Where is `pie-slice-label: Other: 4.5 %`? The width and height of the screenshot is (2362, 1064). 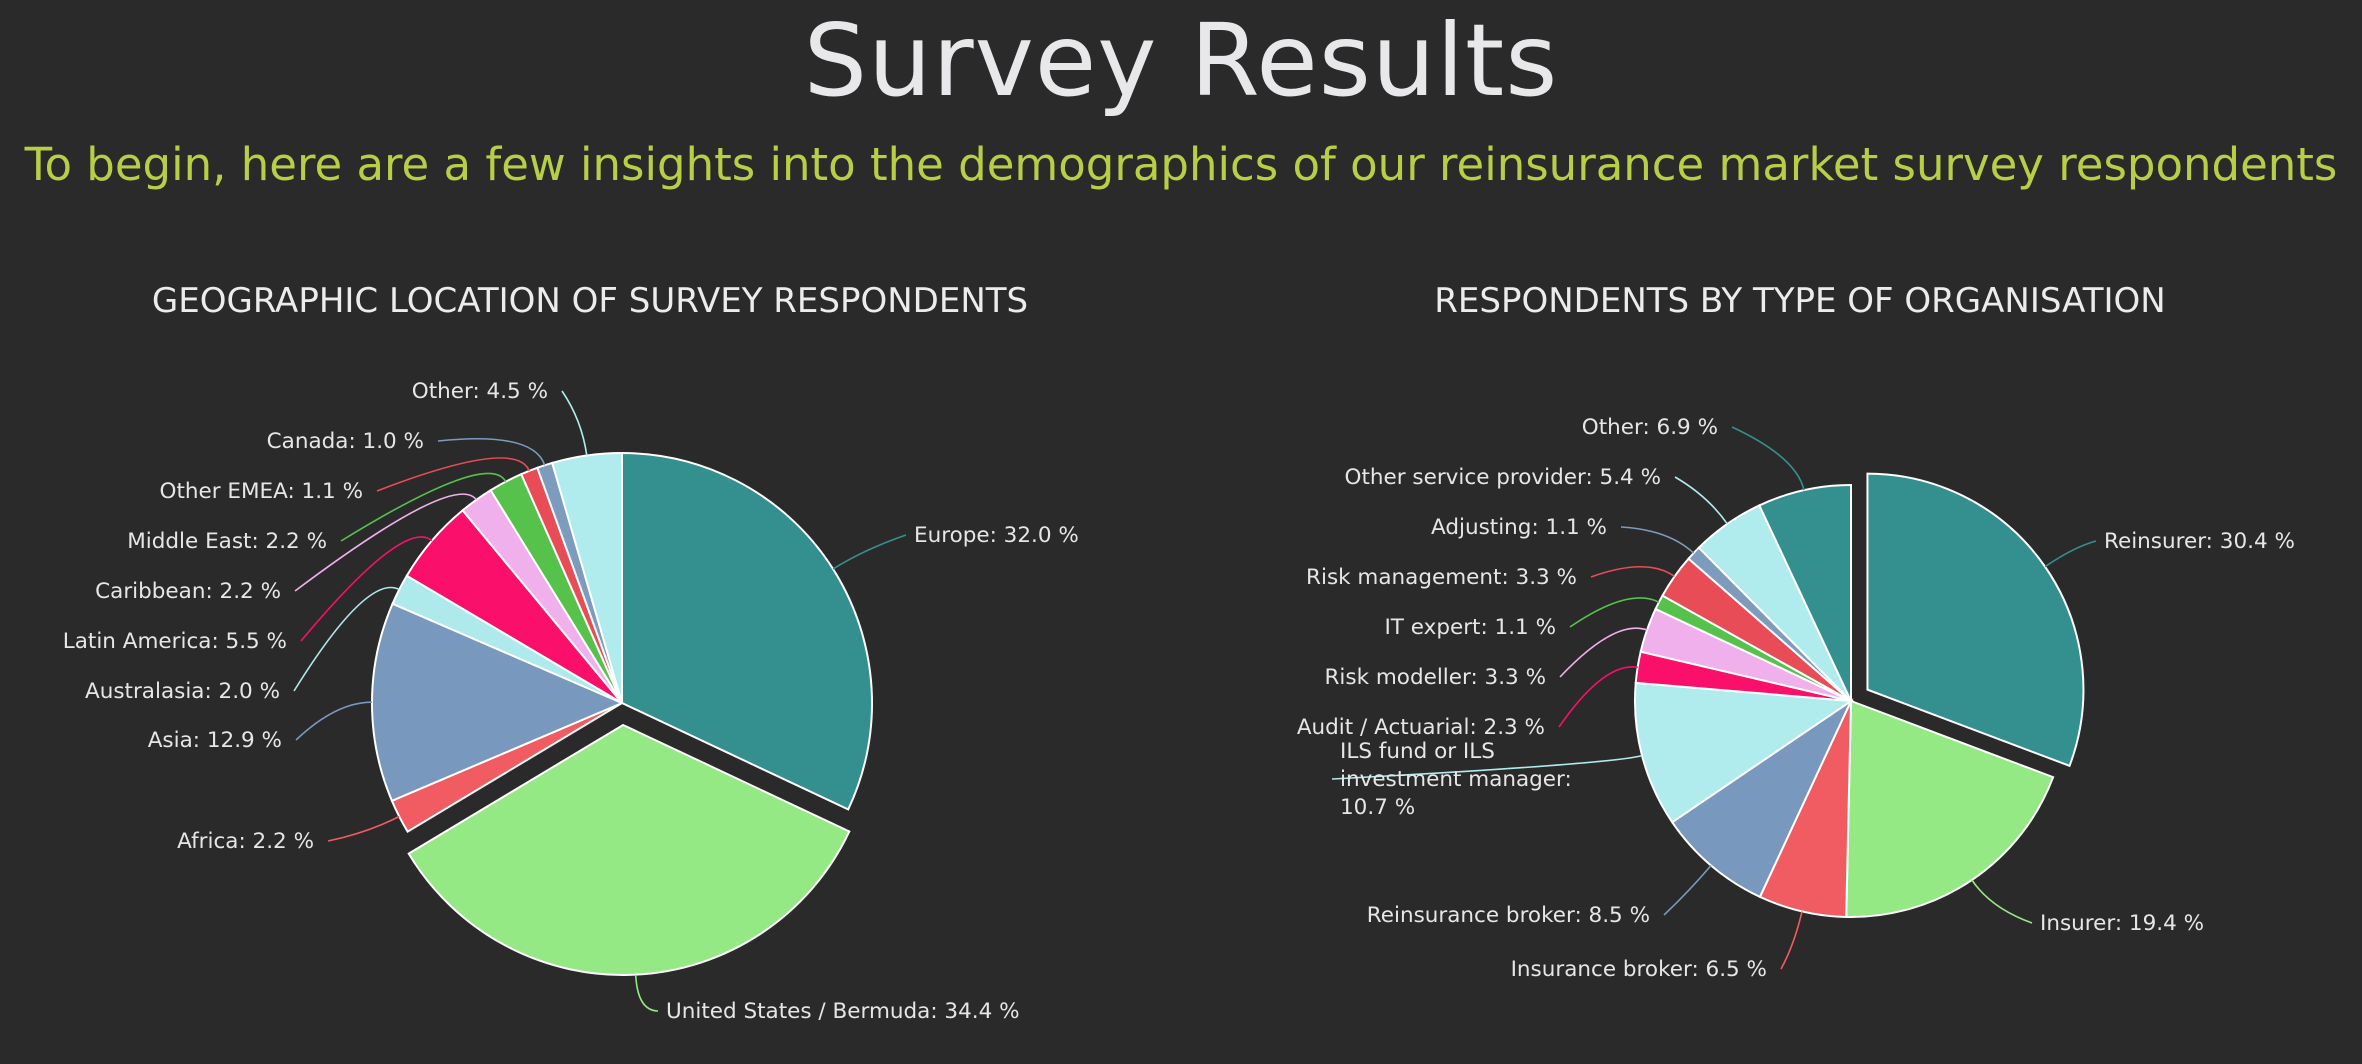 pie-slice-label: Other: 4.5 % is located at coordinates (480, 391).